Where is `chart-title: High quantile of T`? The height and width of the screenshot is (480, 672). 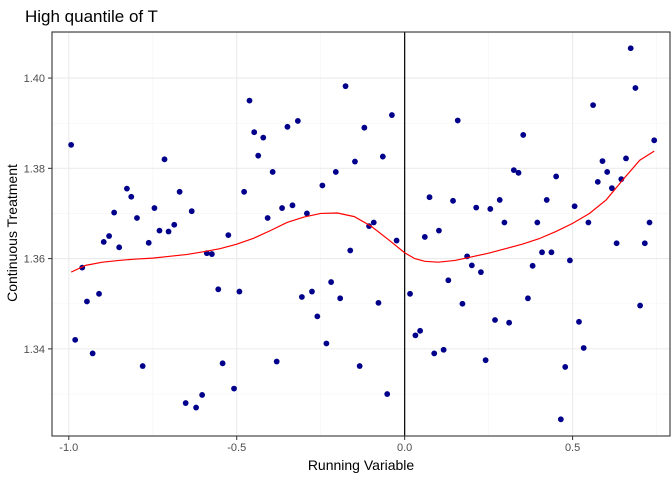 chart-title: High quantile of T is located at coordinates (91, 16).